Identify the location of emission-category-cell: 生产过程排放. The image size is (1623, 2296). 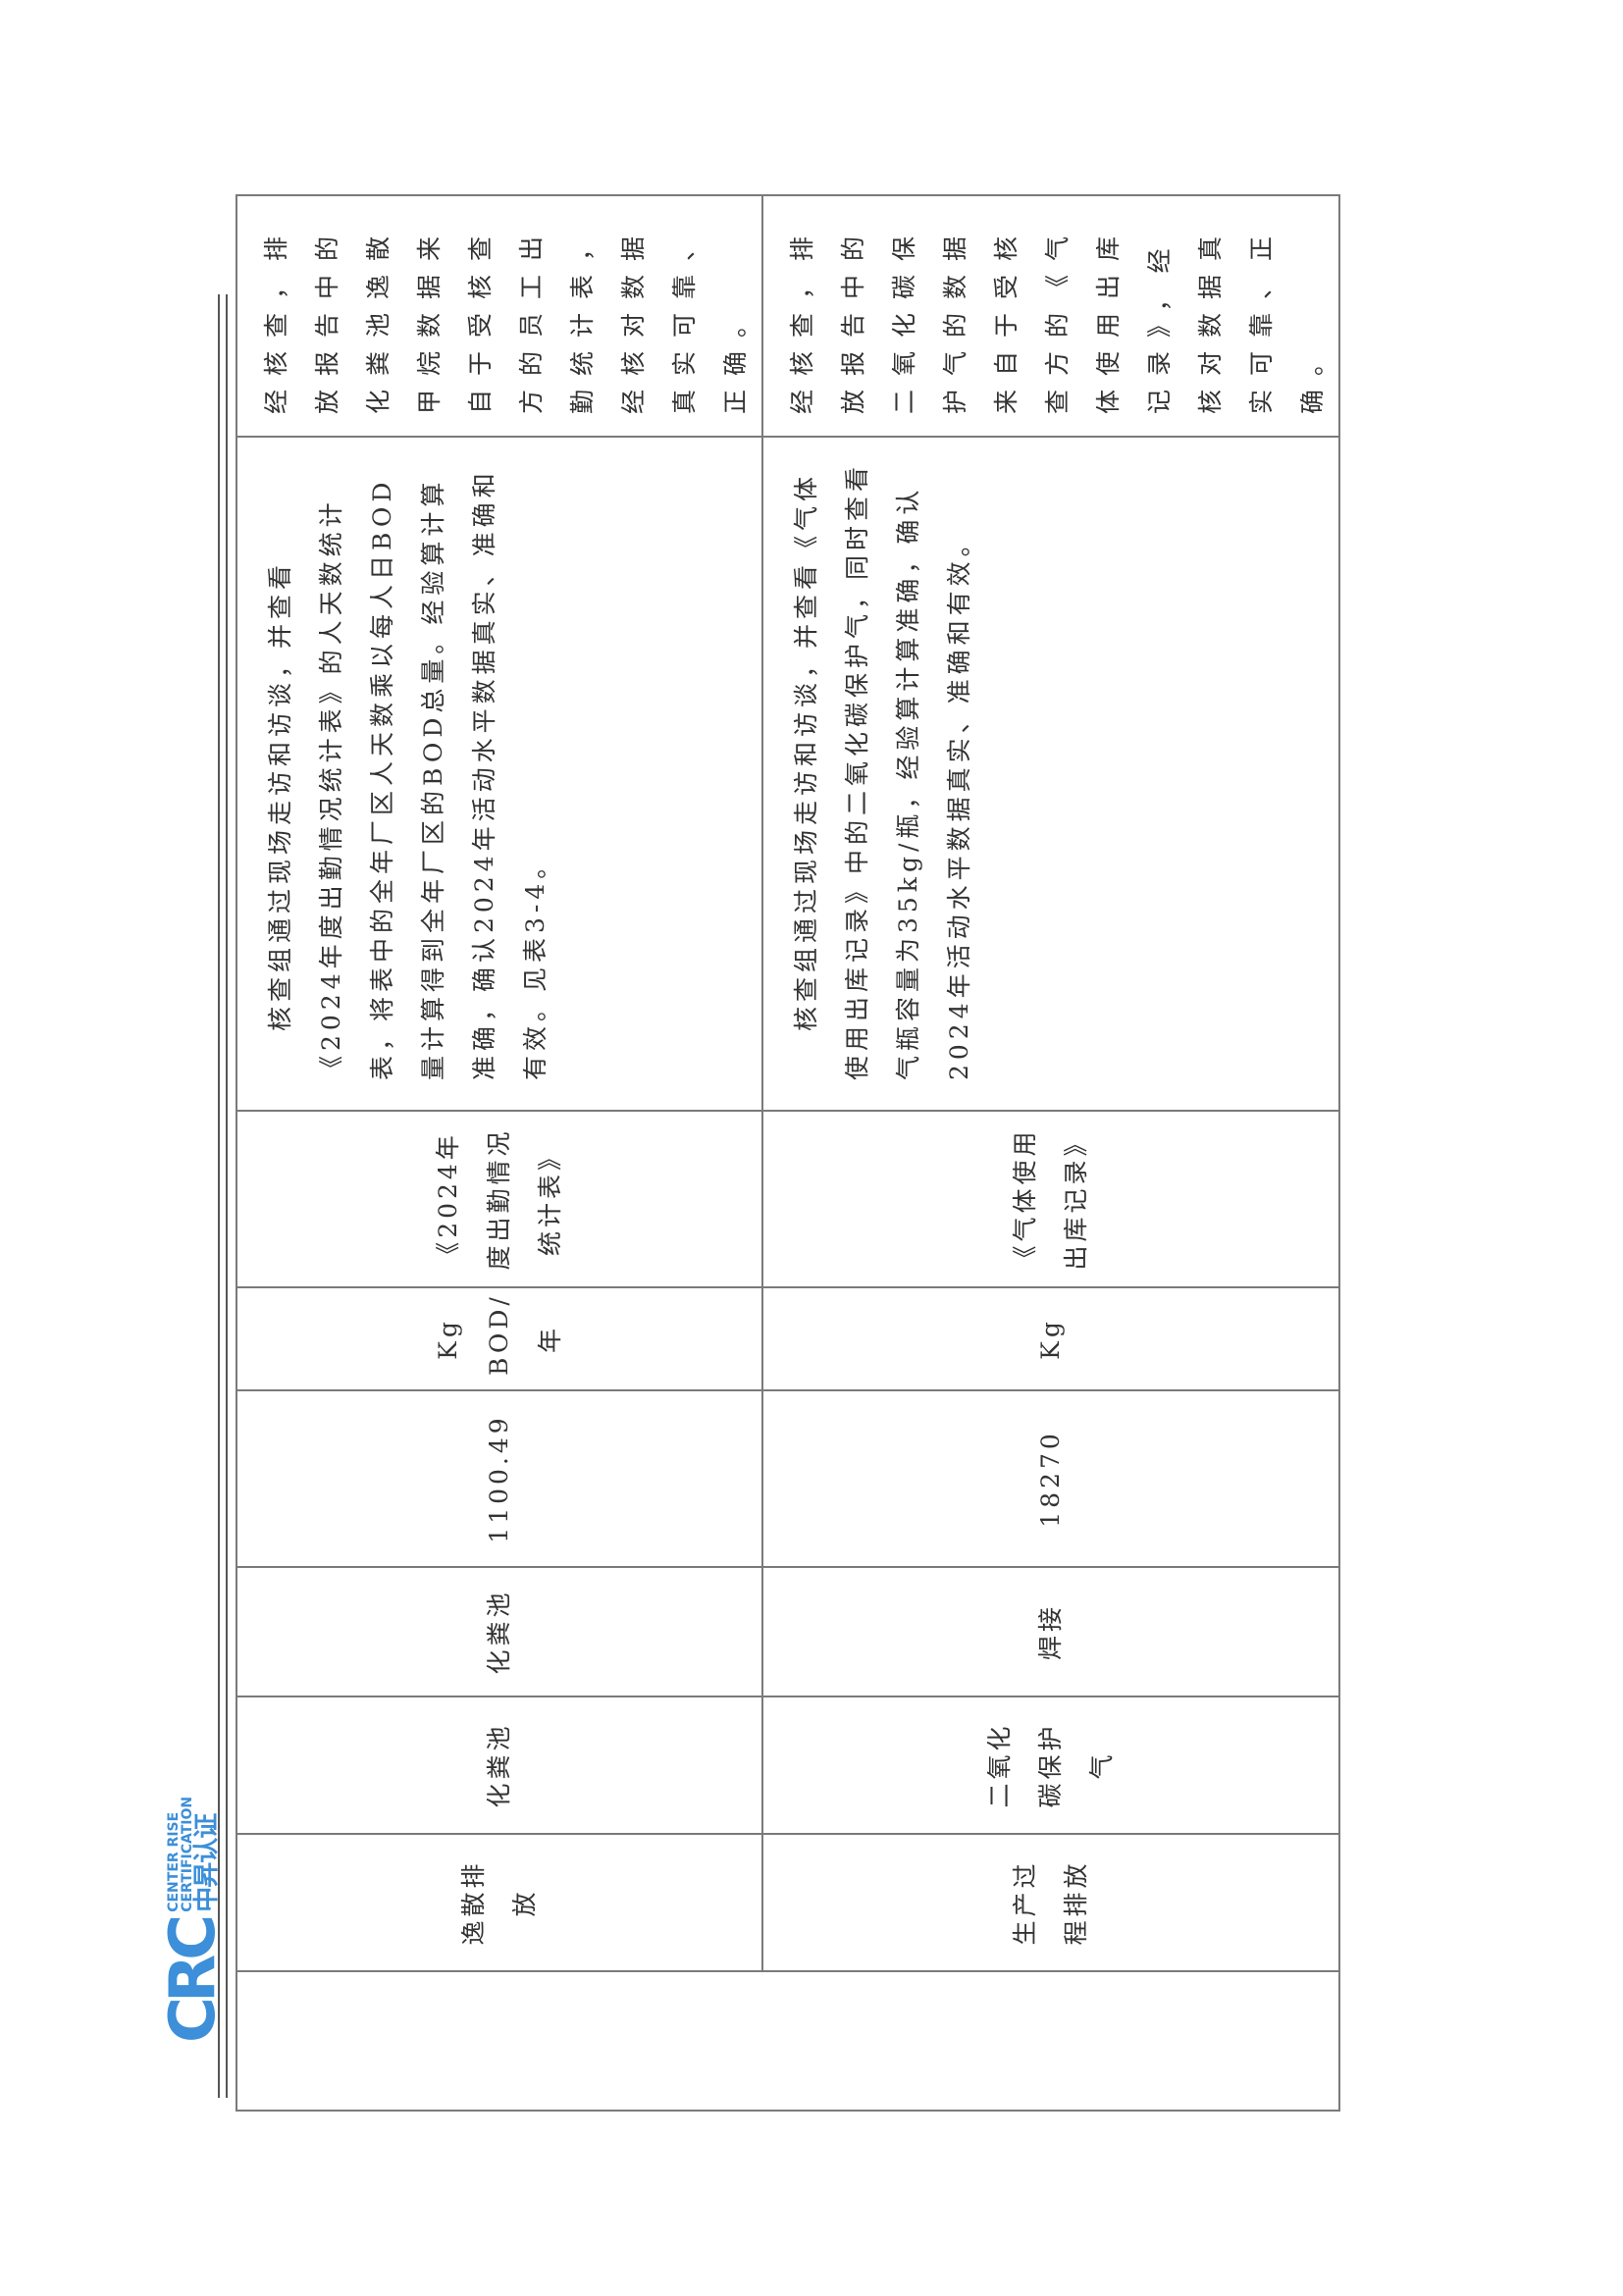
(1050, 1902).